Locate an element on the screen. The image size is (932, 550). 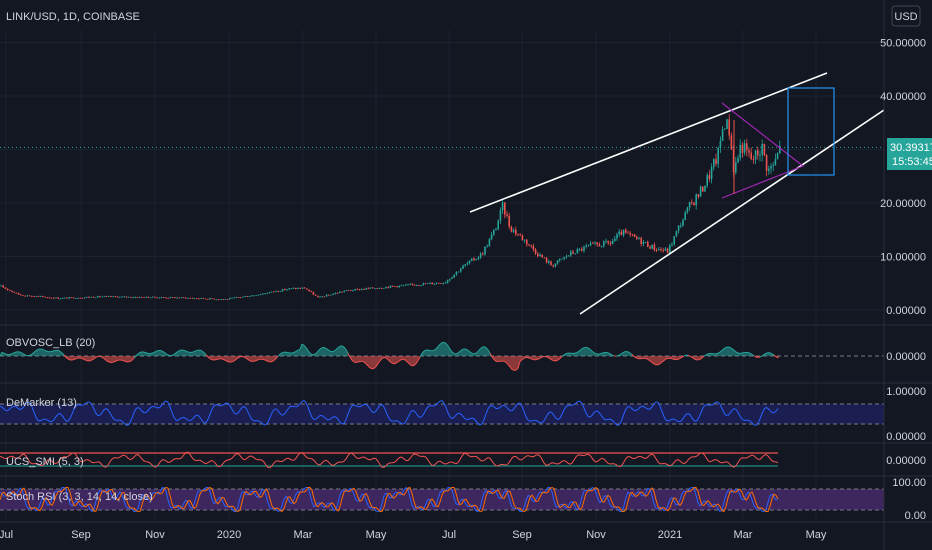
time-tick-label: May is located at coordinates (816, 535).